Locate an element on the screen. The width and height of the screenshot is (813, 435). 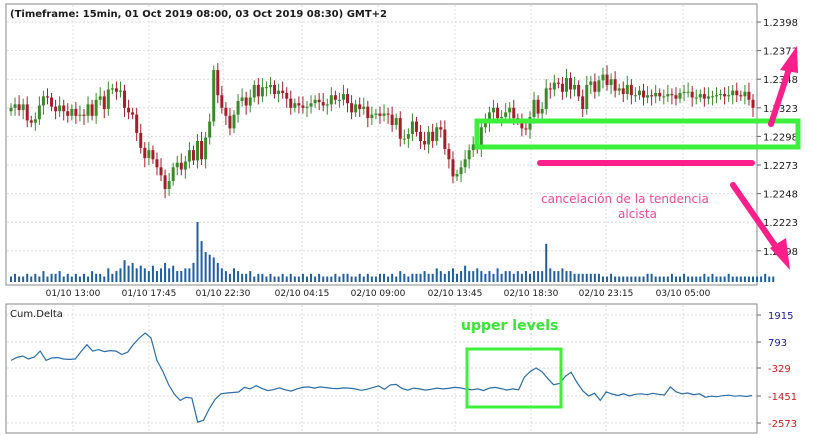
cancel-trend-text-line1: cancelación de la tendencia is located at coordinates (625, 199).